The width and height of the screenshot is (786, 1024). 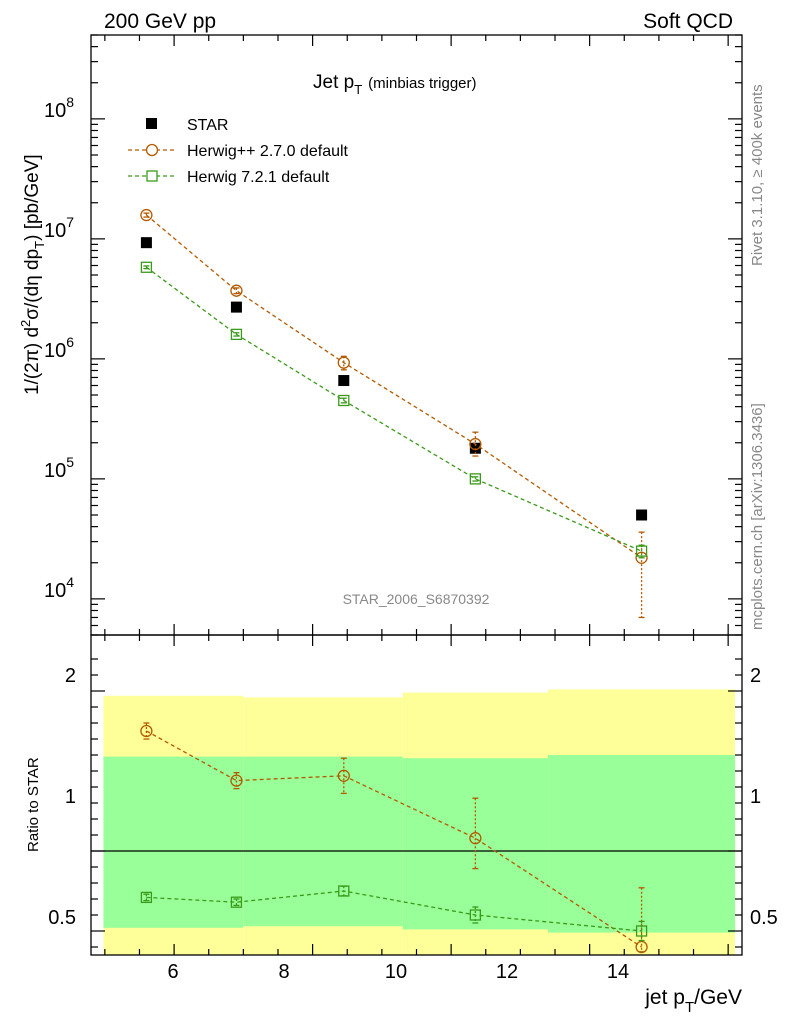 What do you see at coordinates (618, 972) in the screenshot?
I see `x-tick-14: 14` at bounding box center [618, 972].